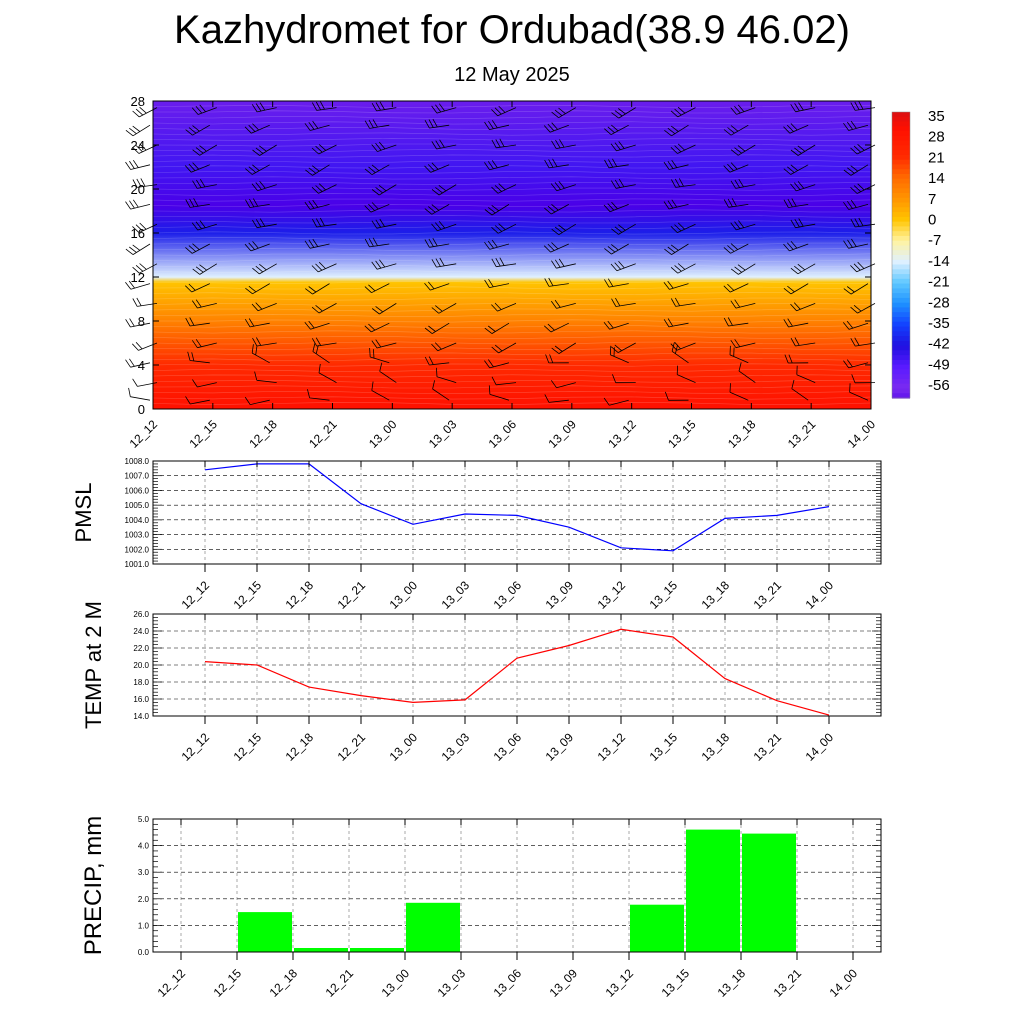 This screenshot has width=1024, height=1024. Describe the element at coordinates (620, 983) in the screenshot. I see `xtick-label: 13_12` at that location.